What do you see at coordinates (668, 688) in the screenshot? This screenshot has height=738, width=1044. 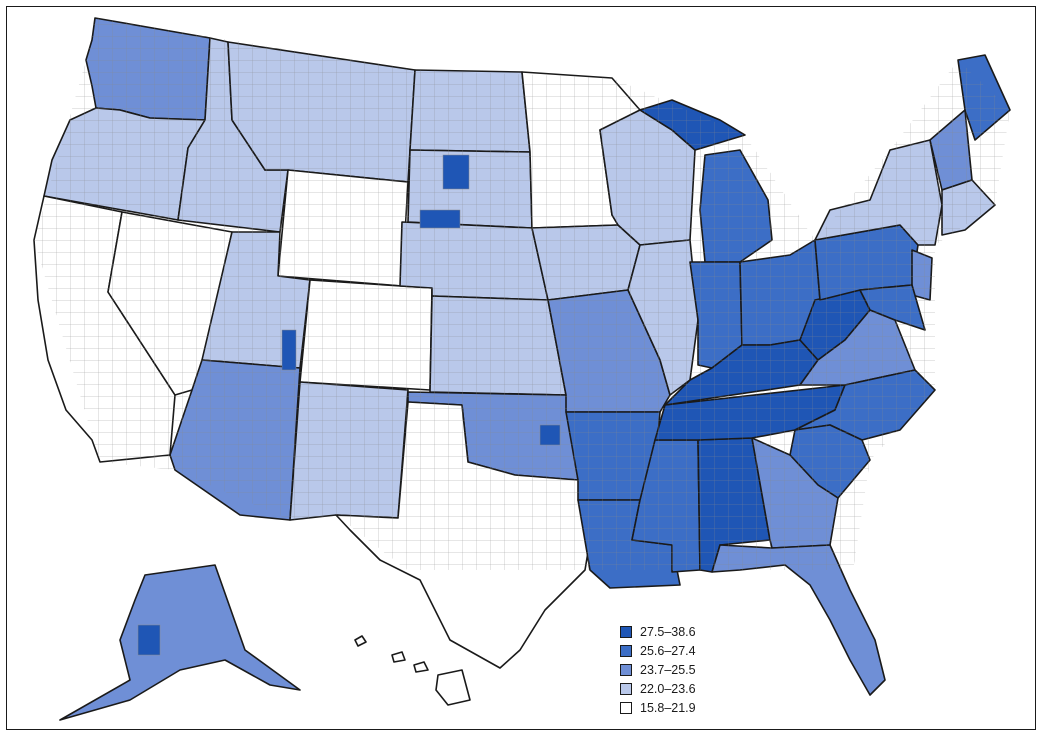 I see `legend-label-4: 22.0–23.6` at bounding box center [668, 688].